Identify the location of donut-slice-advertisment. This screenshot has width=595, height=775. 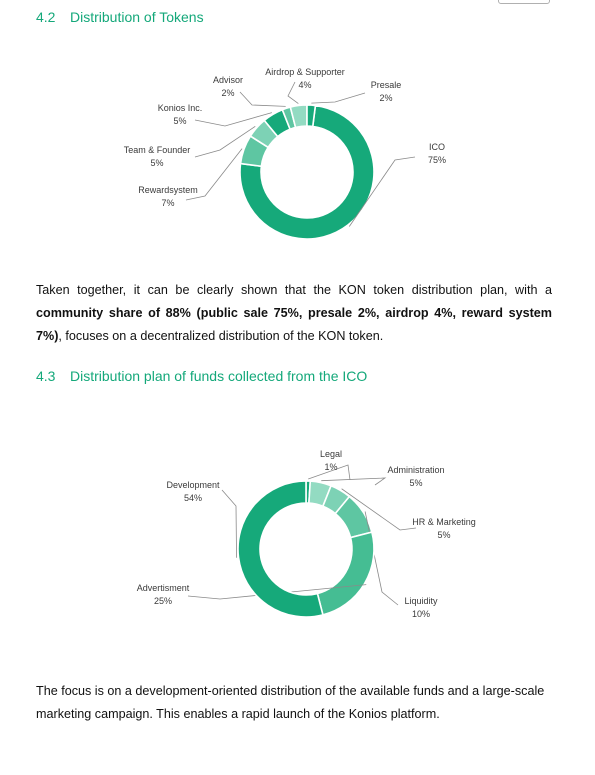
(345, 573).